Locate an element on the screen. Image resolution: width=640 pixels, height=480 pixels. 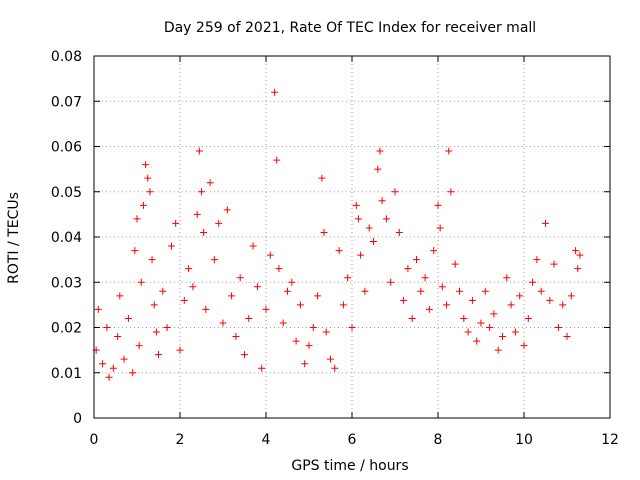
y-tick-label: 0.03 is located at coordinates (66, 283).